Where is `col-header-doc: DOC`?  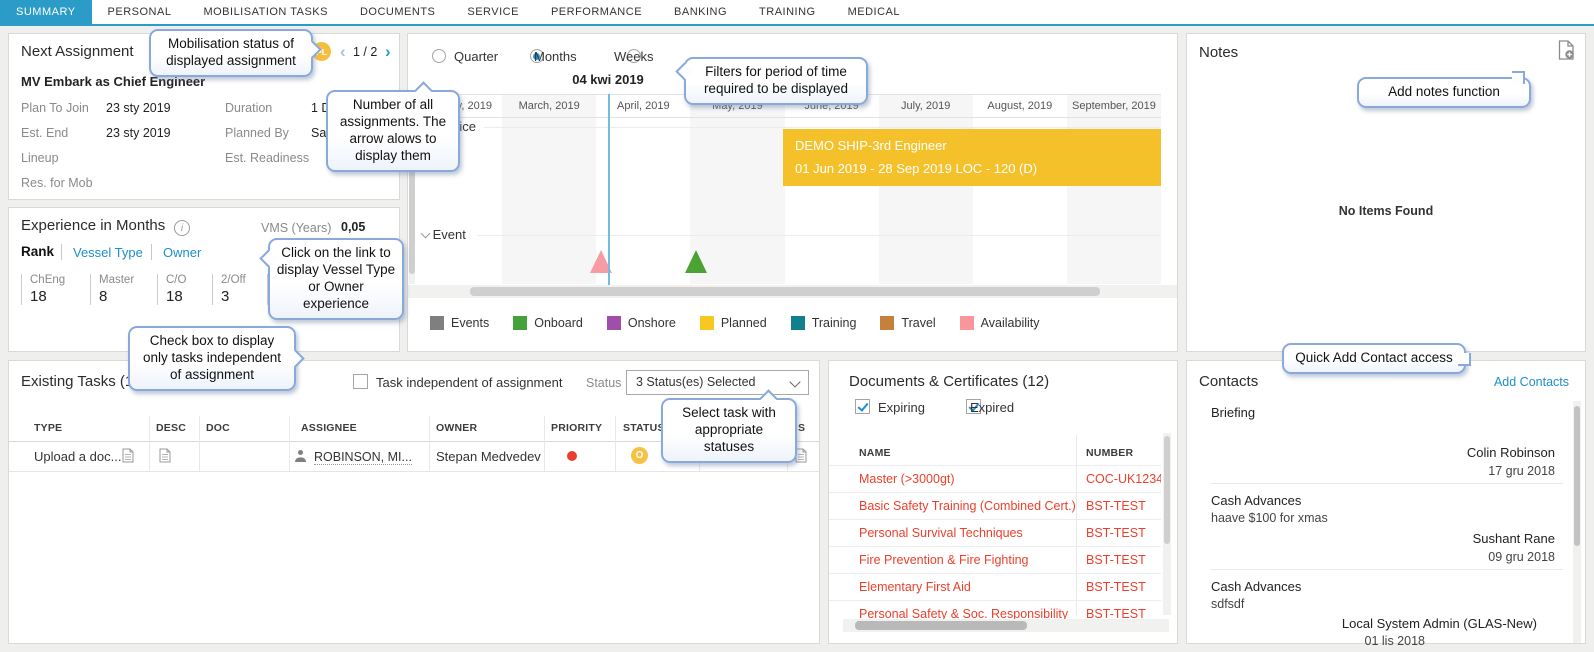
col-header-doc: DOC is located at coordinates (218, 428).